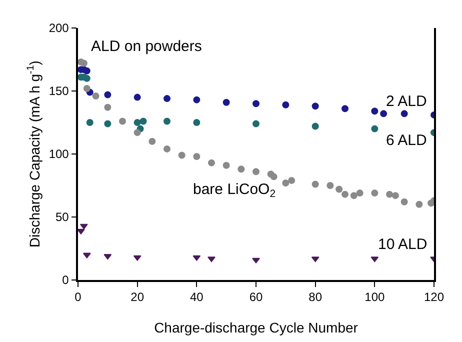  What do you see at coordinates (197, 297) in the screenshot?
I see `x-tick-label: 40` at bounding box center [197, 297].